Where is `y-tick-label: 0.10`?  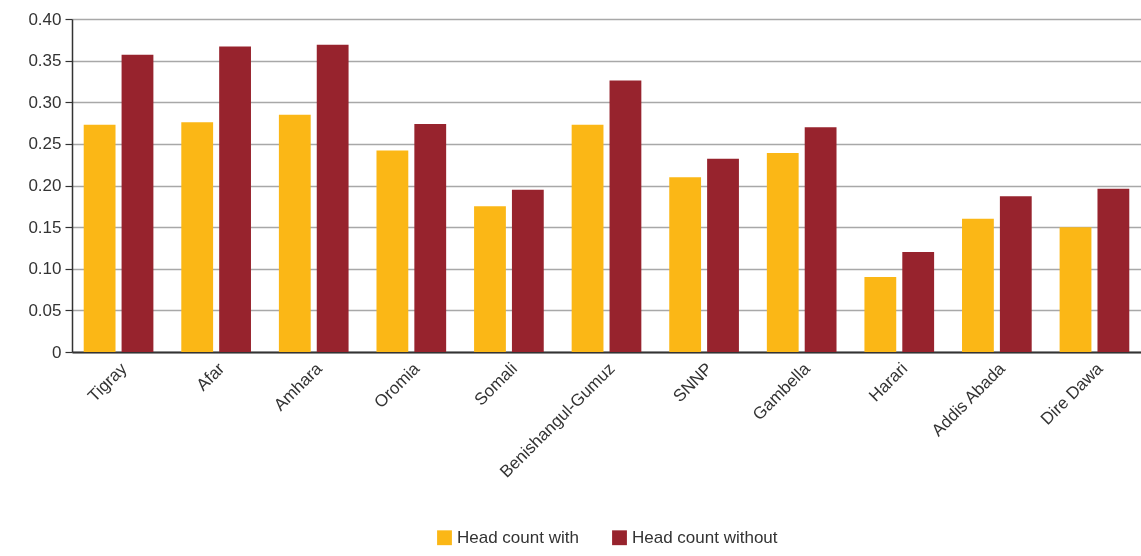
y-tick-label: 0.10 is located at coordinates (45, 269).